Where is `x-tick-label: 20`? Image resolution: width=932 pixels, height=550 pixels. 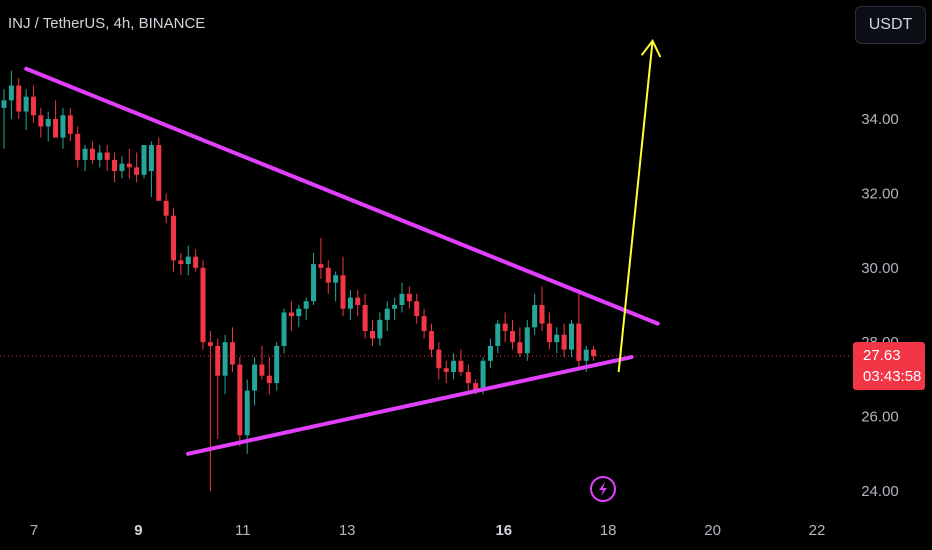
x-tick-label: 20 is located at coordinates (712, 530).